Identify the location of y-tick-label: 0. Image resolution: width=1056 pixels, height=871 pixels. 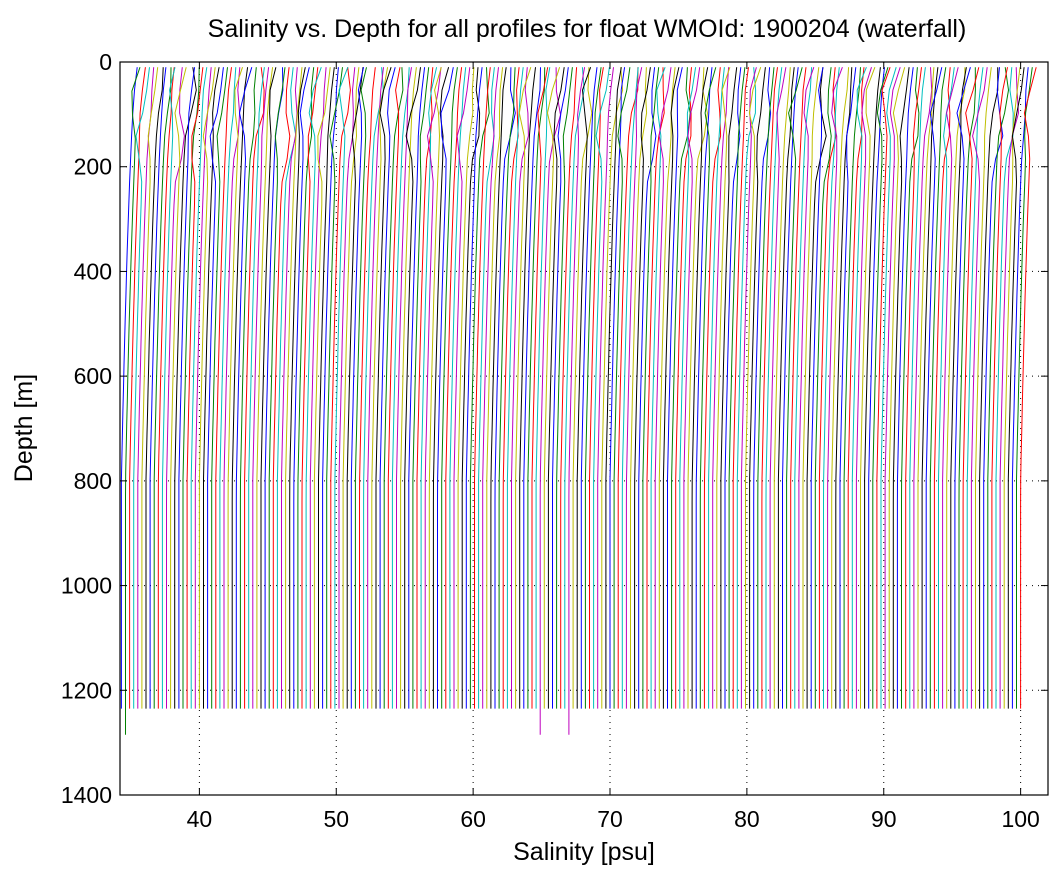
(105, 62).